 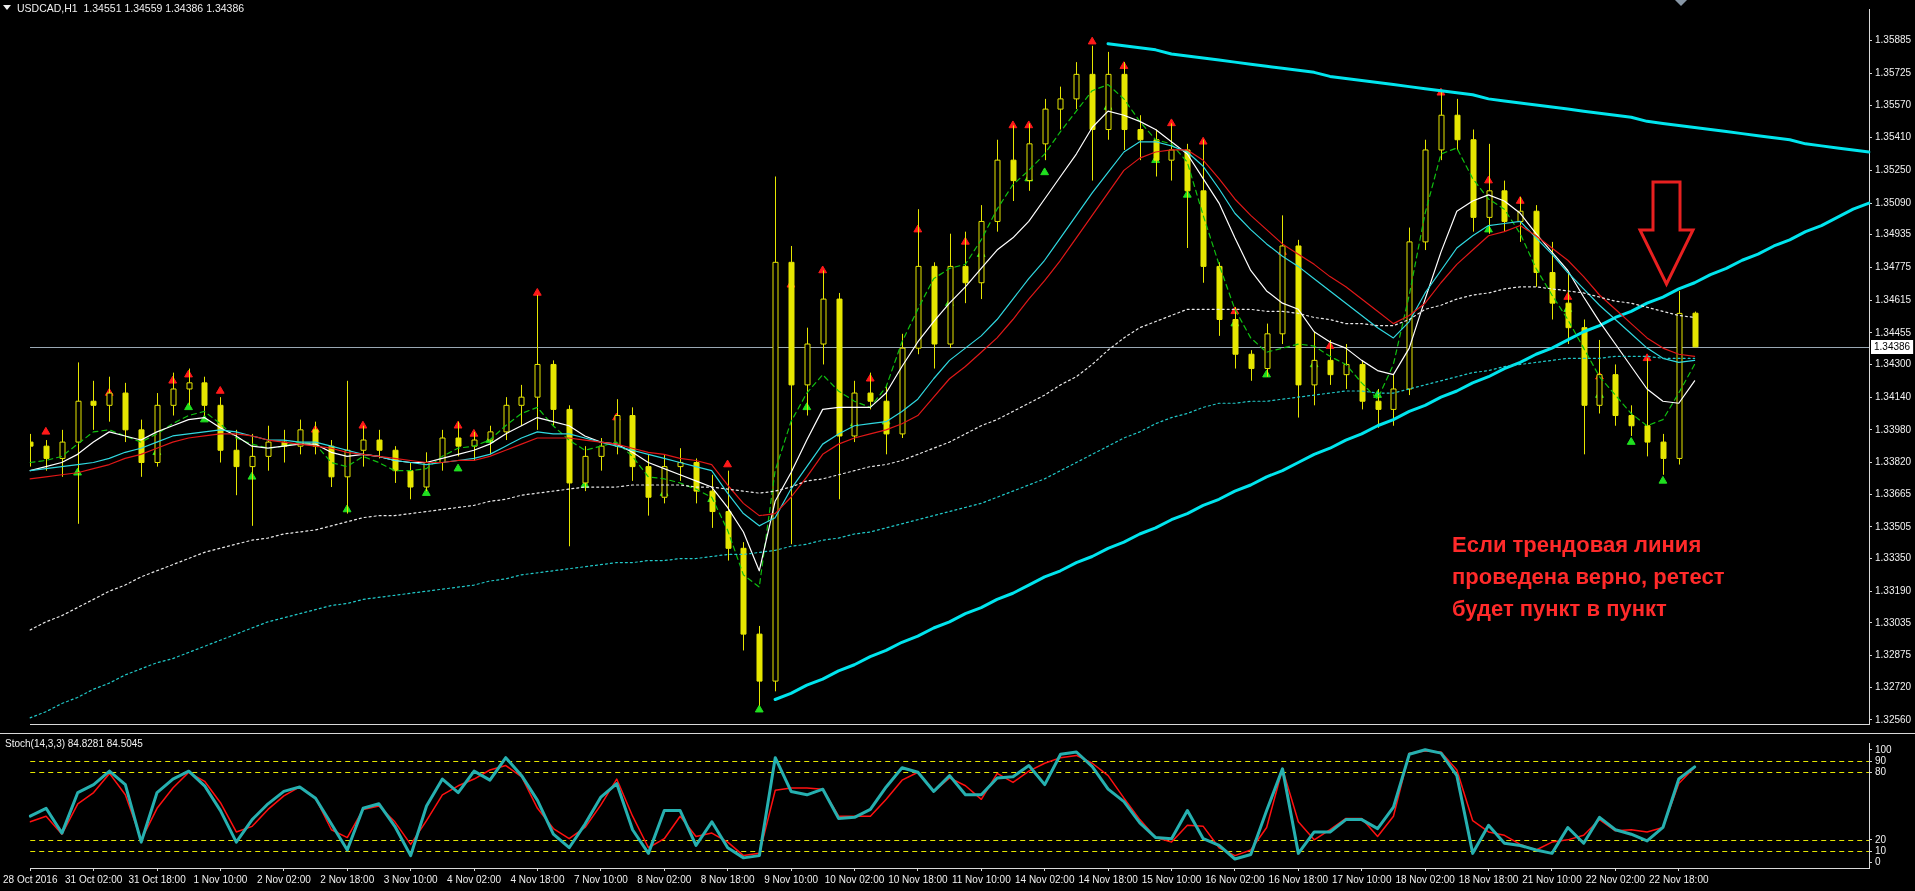 I want to click on y-tick-label: 1.34140, so click(x=1893, y=396).